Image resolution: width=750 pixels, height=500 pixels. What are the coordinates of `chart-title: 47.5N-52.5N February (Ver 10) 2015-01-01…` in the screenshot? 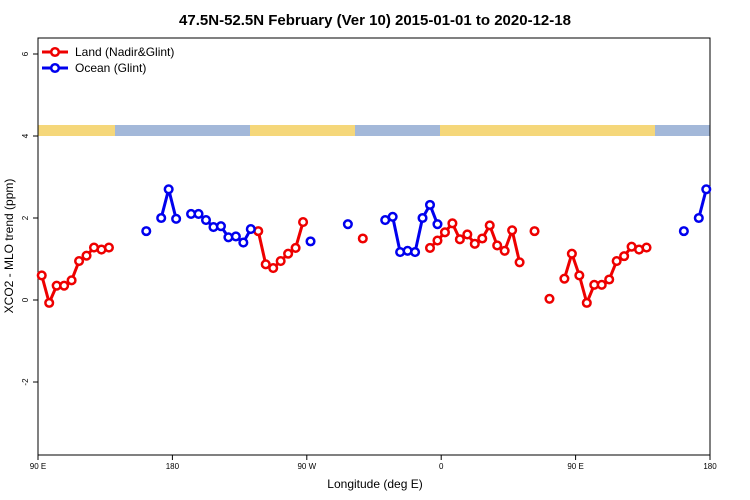 It's located at (375, 20).